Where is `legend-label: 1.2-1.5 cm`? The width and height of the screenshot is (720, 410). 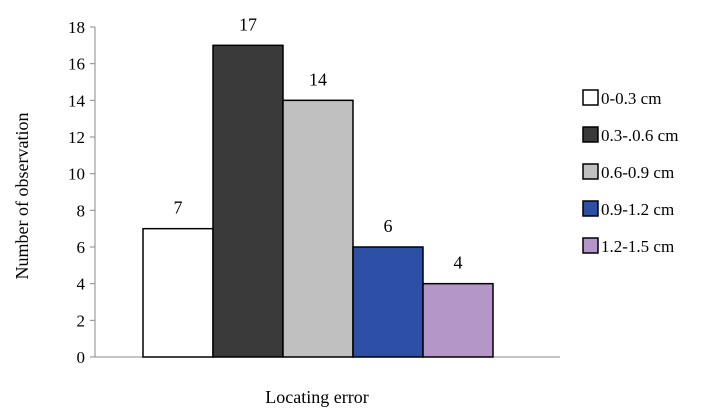 legend-label: 1.2-1.5 cm is located at coordinates (637, 246).